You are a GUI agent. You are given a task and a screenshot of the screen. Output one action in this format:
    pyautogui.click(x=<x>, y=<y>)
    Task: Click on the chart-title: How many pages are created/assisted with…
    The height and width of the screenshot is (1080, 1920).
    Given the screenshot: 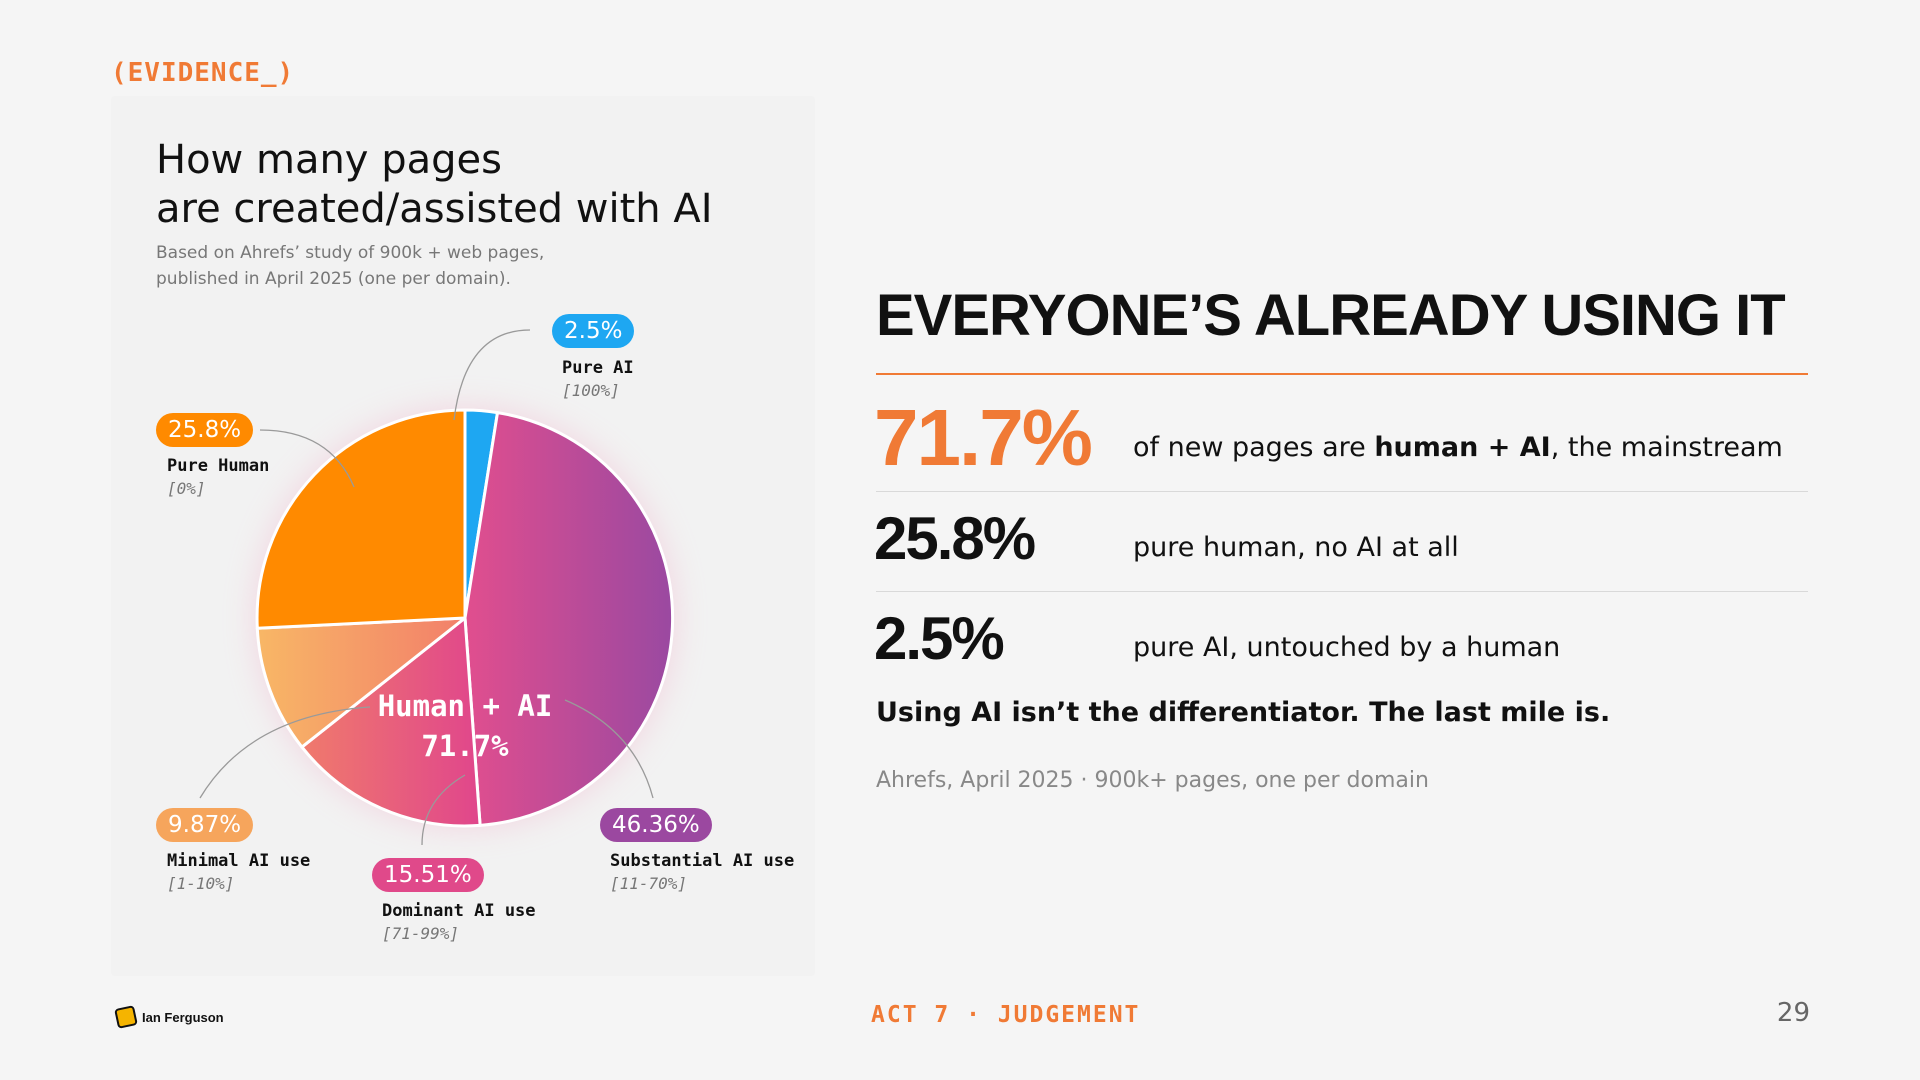 What is the action you would take?
    pyautogui.click(x=476, y=185)
    